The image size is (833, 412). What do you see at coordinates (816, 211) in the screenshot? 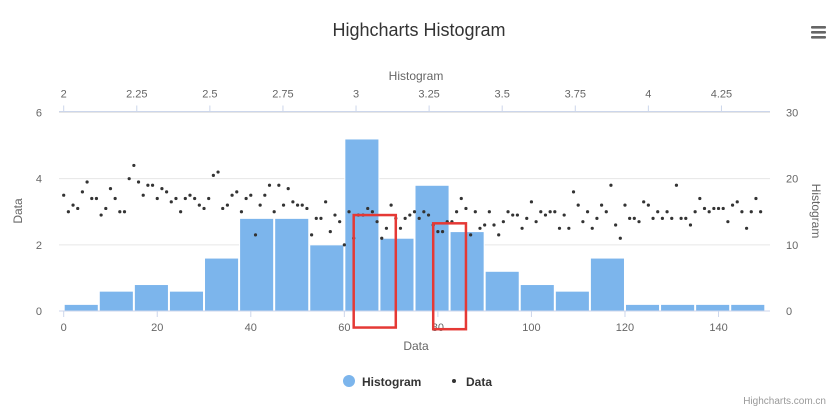
I see `y-axis-right-title: Histogram` at bounding box center [816, 211].